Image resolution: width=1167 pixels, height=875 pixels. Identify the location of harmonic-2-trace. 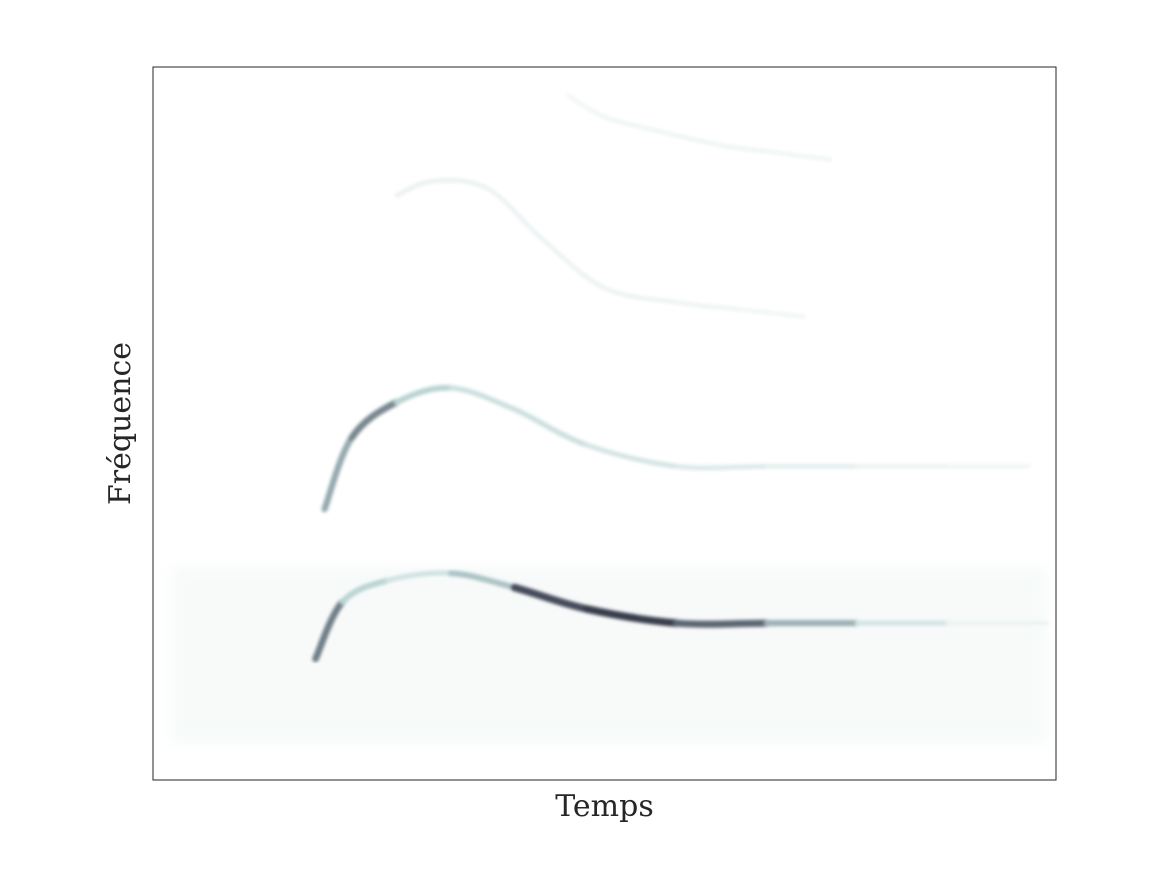
(676, 448).